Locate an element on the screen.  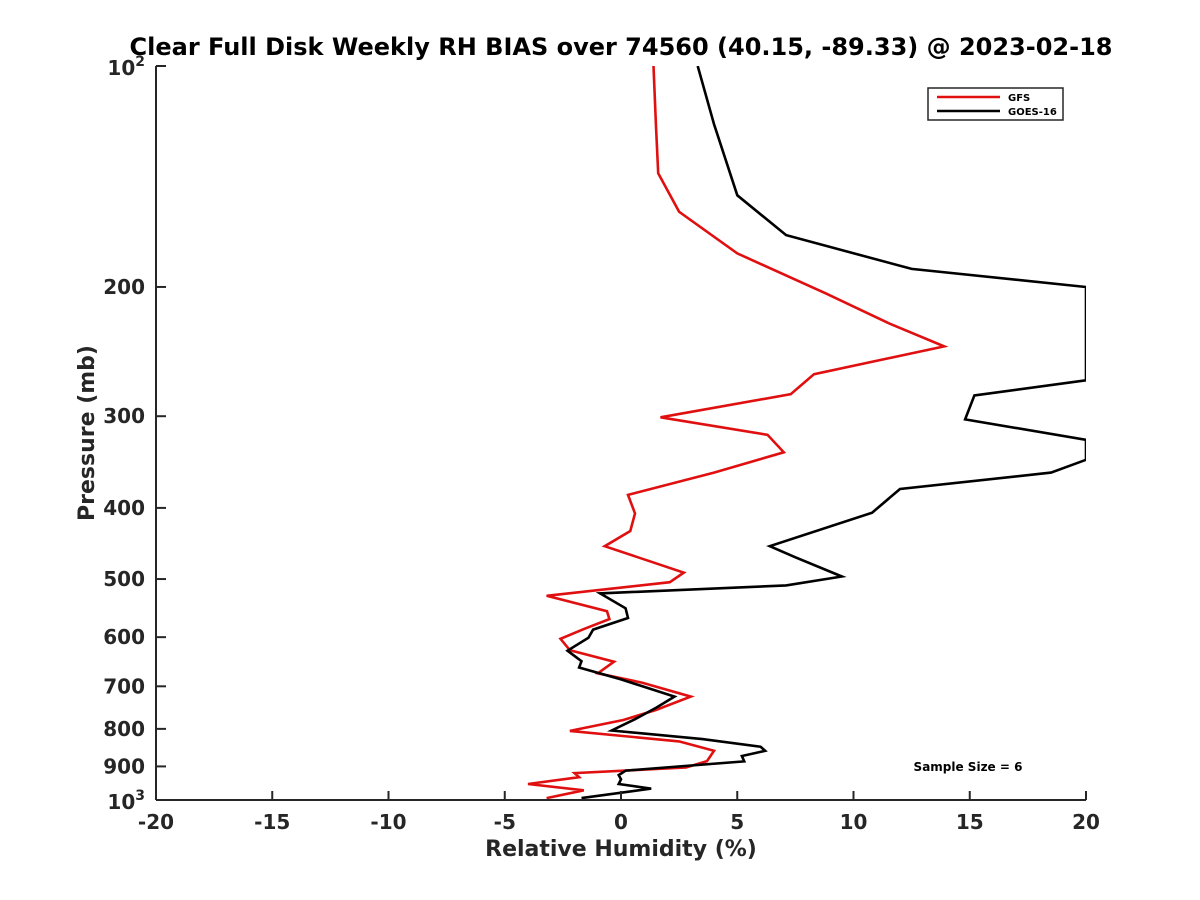
x-tick-label: -15 is located at coordinates (272, 822).